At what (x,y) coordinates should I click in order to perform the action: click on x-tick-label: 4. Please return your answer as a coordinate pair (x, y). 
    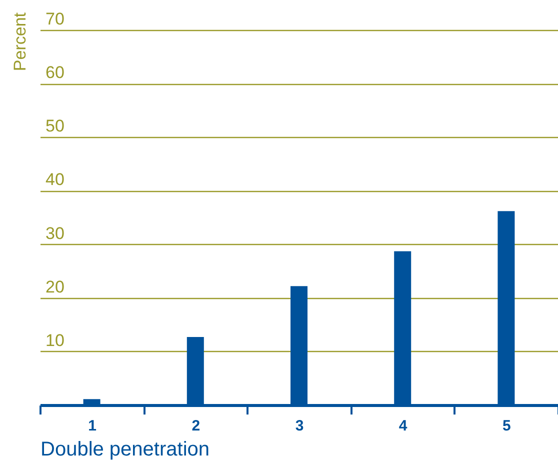
    Looking at the image, I should click on (403, 426).